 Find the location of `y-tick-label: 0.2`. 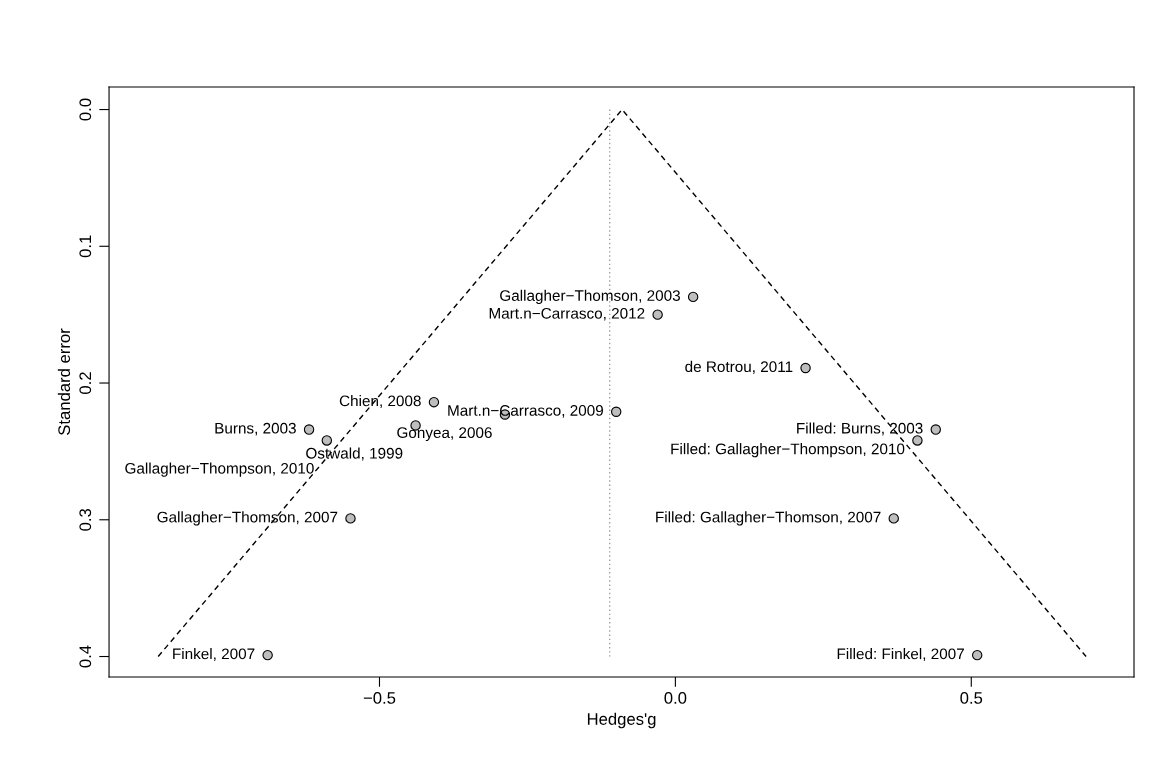

y-tick-label: 0.2 is located at coordinates (85, 383).